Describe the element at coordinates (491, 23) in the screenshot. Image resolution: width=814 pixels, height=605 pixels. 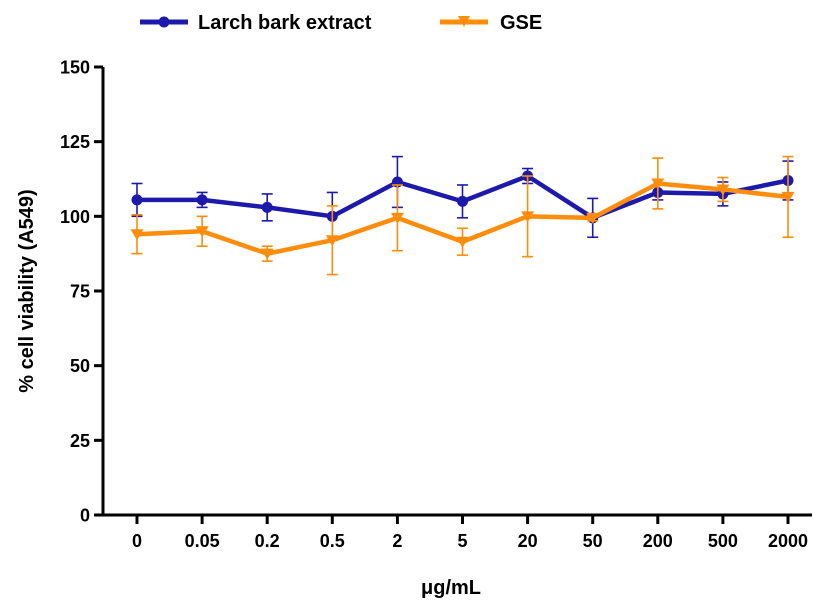
I see `legend-item-gse: GSE` at that location.